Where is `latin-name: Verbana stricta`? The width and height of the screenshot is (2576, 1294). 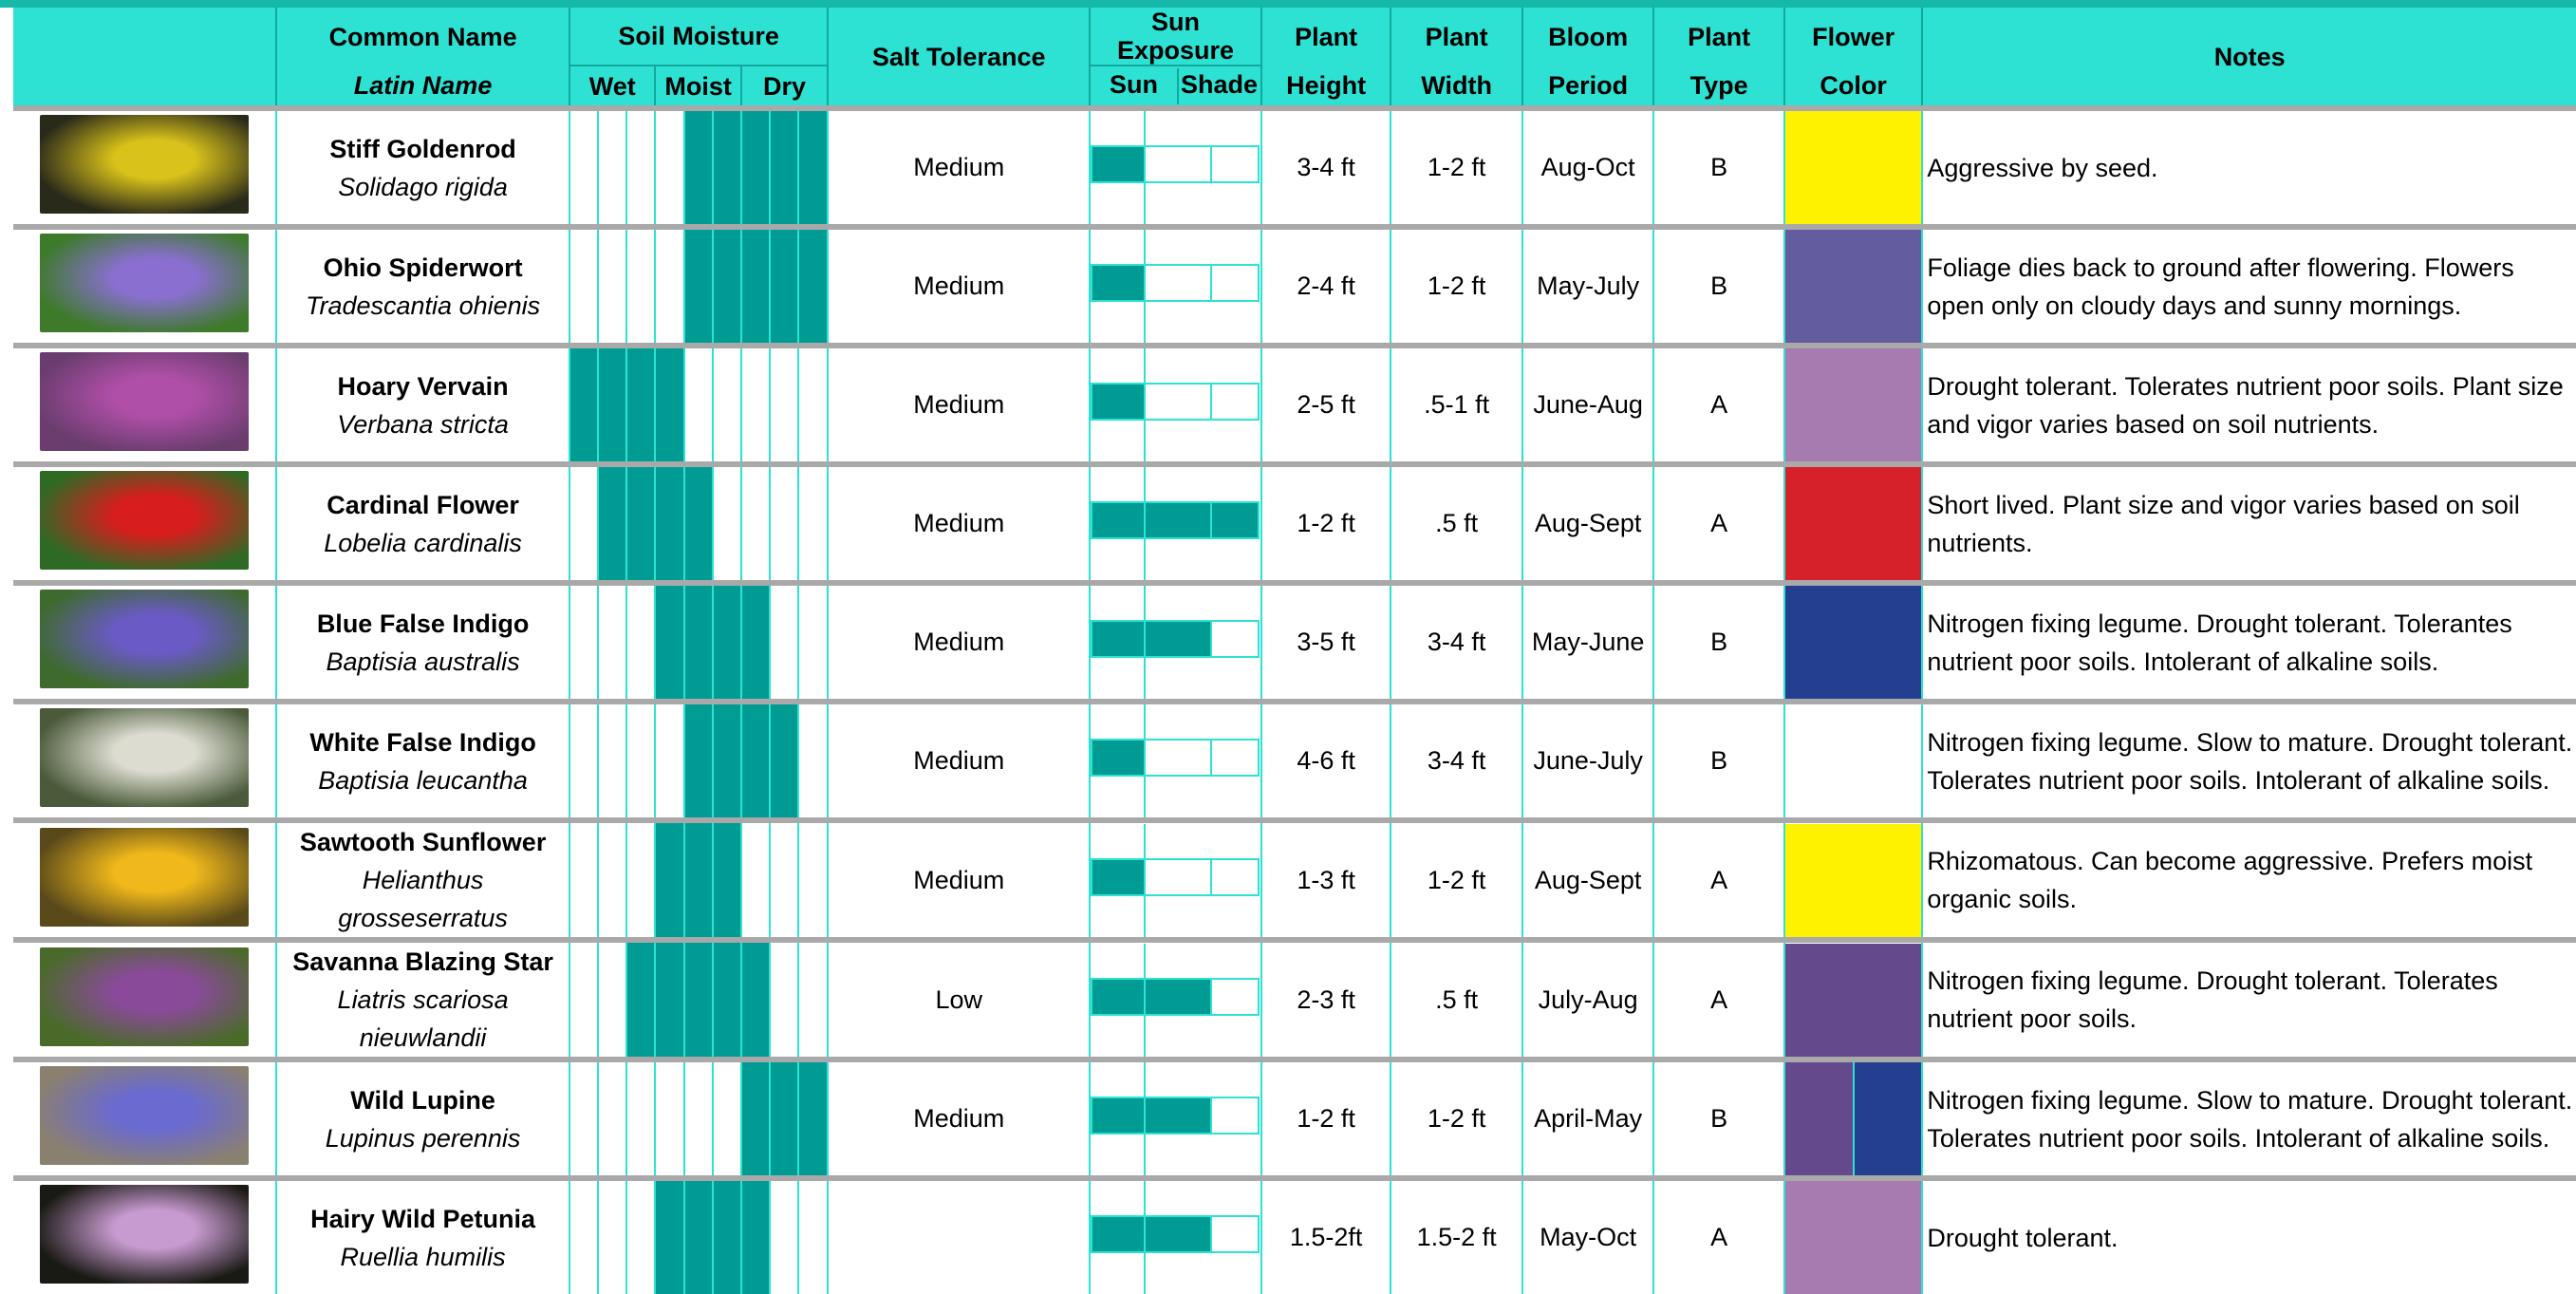
latin-name: Verbana stricta is located at coordinates (423, 424).